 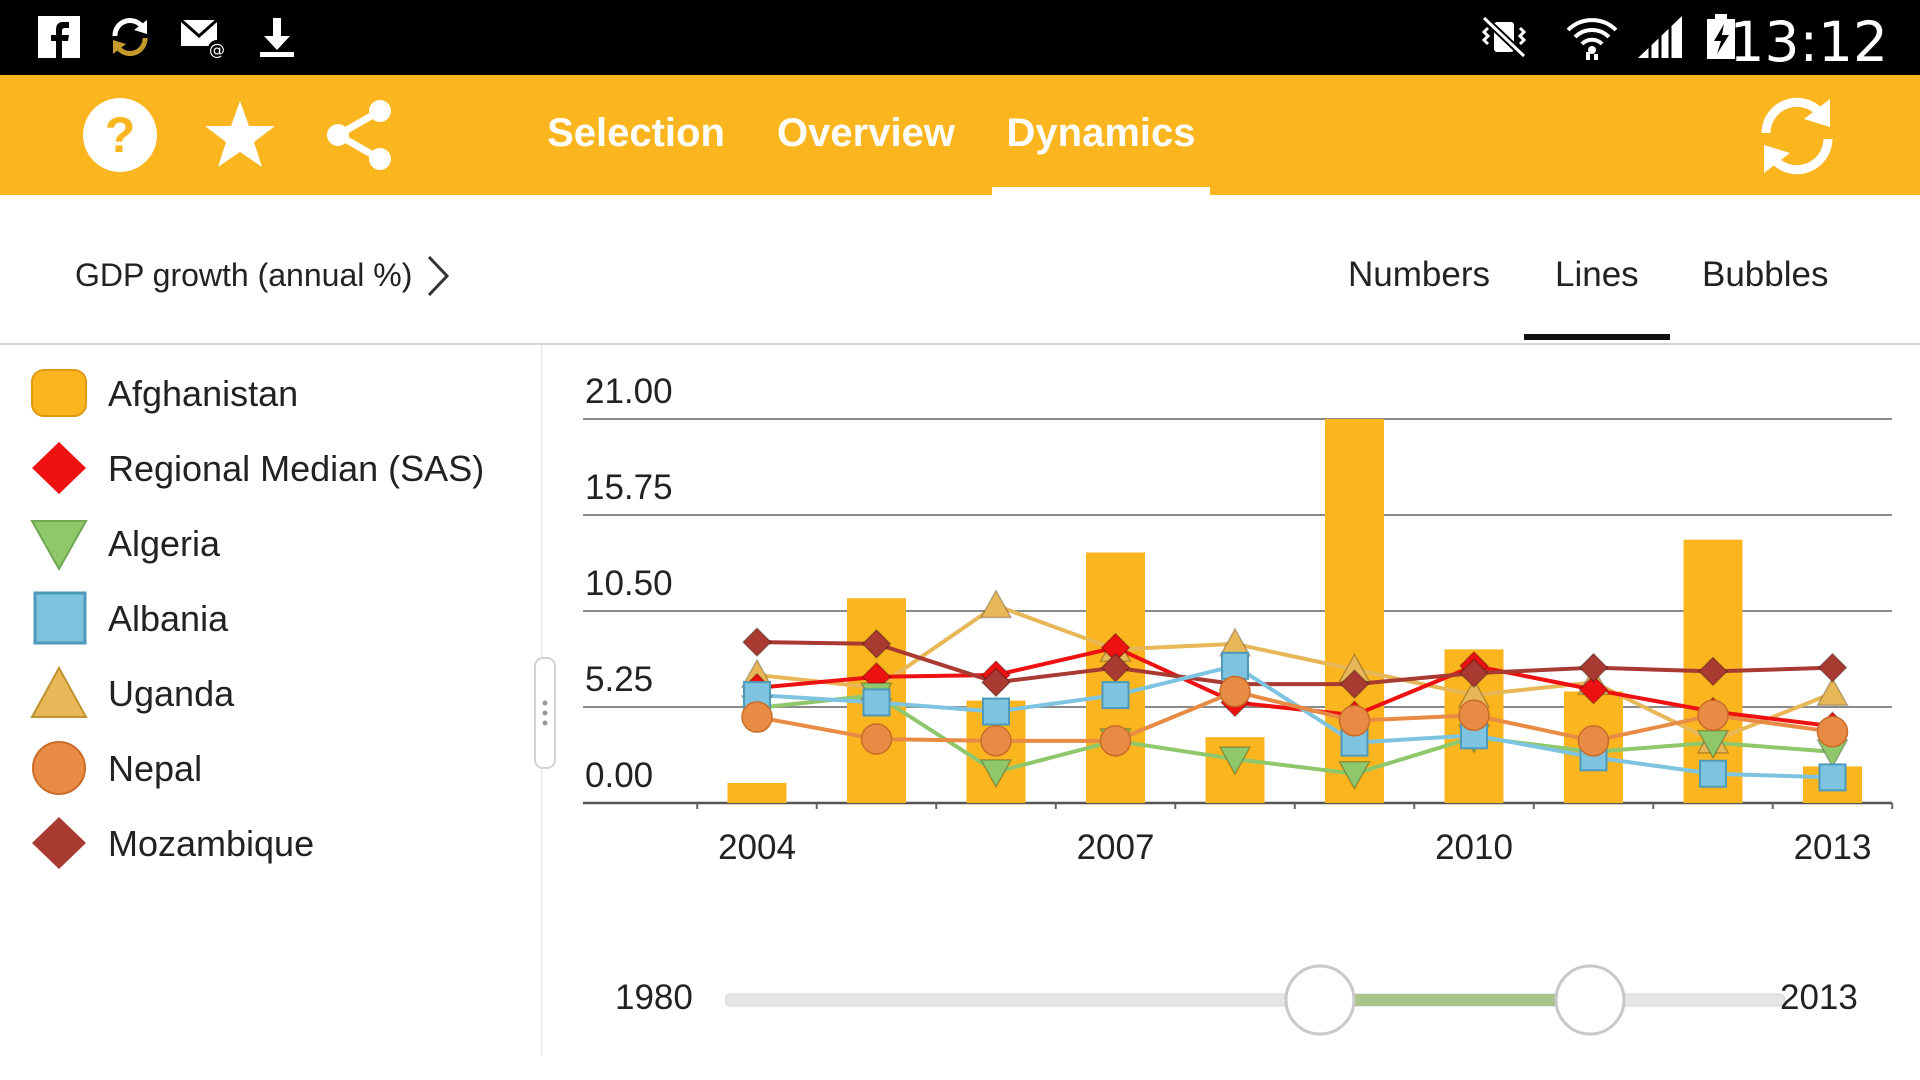 I want to click on tab-dynamics: Dynamics, so click(x=1101, y=133).